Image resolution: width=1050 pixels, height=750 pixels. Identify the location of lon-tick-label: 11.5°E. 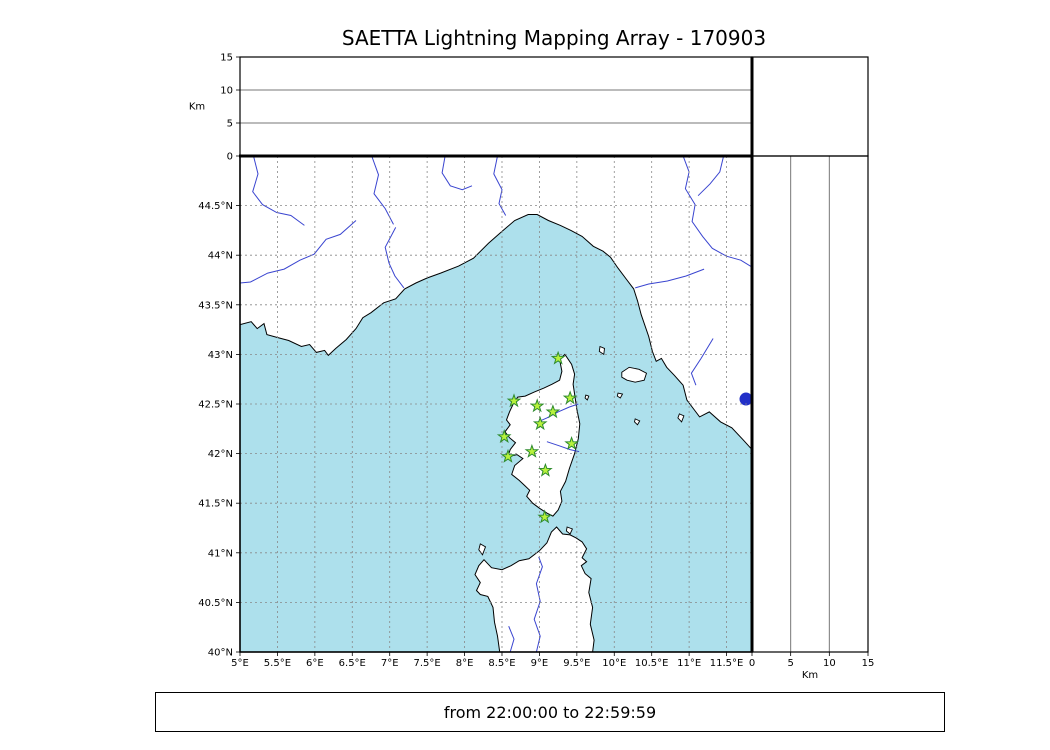
(727, 663).